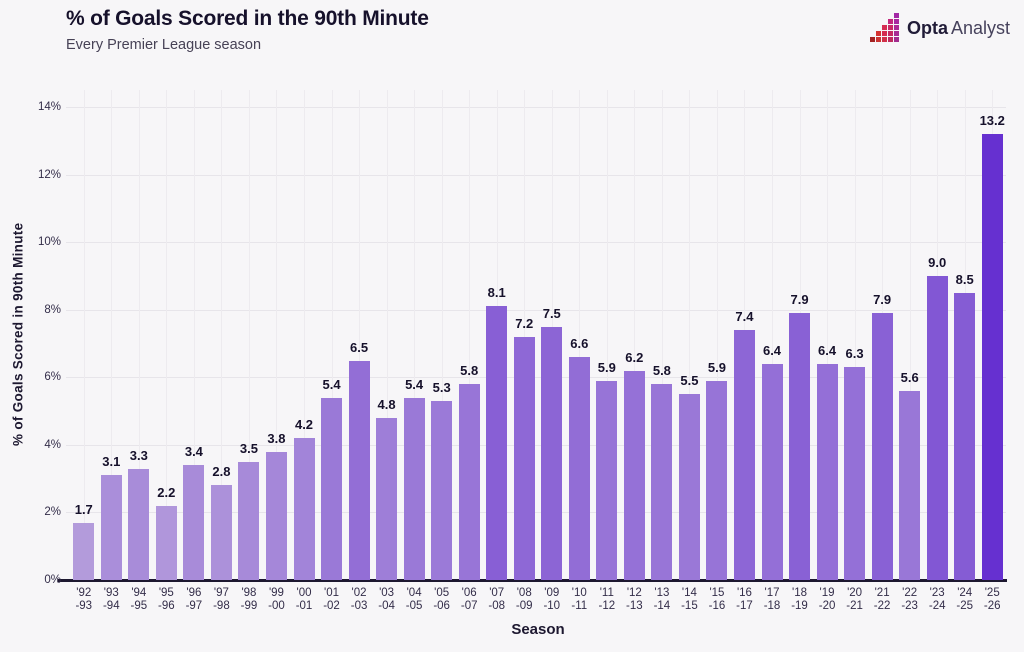  Describe the element at coordinates (248, 448) in the screenshot. I see `bar-value-label: 3.5` at that location.